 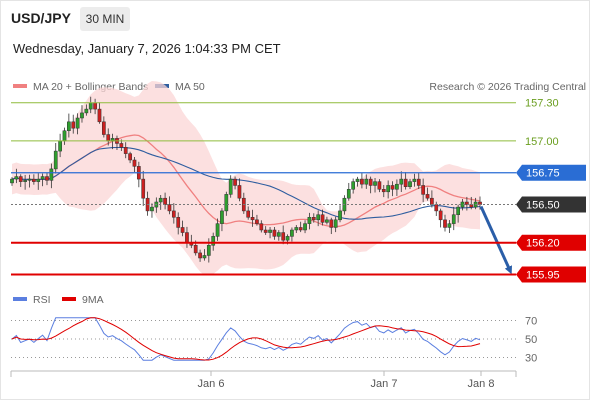 I want to click on ma50-line, so click(x=246, y=183).